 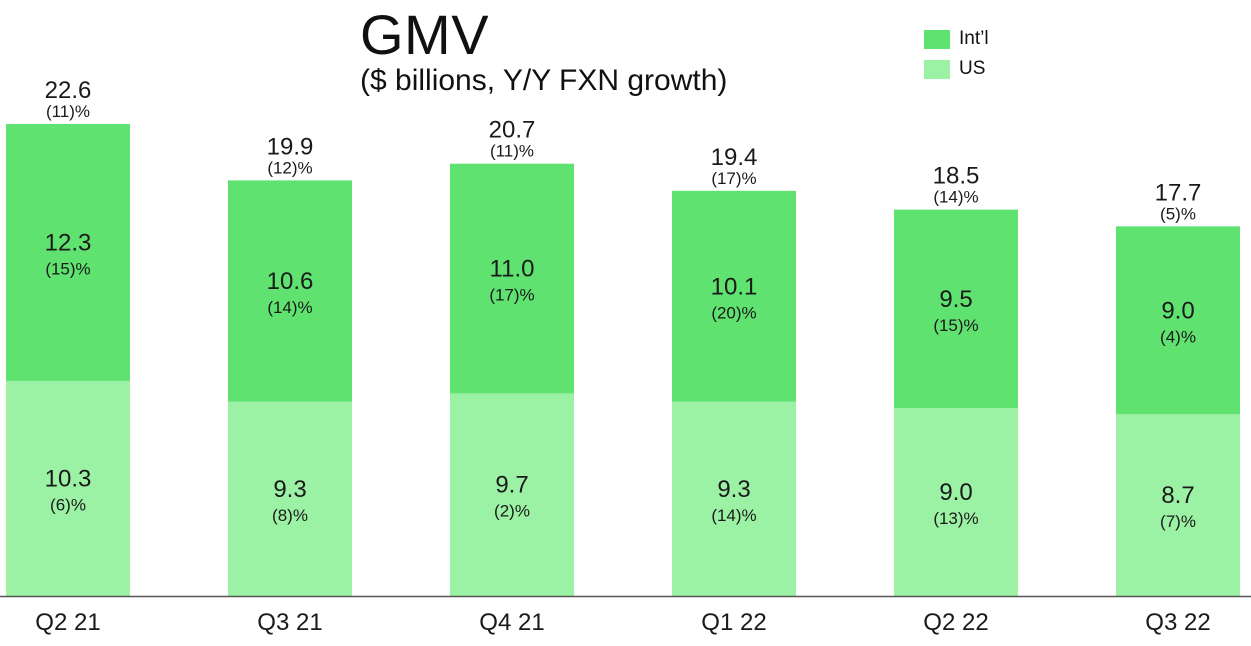 What do you see at coordinates (67, 622) in the screenshot?
I see `x-tick-label: Q2 21` at bounding box center [67, 622].